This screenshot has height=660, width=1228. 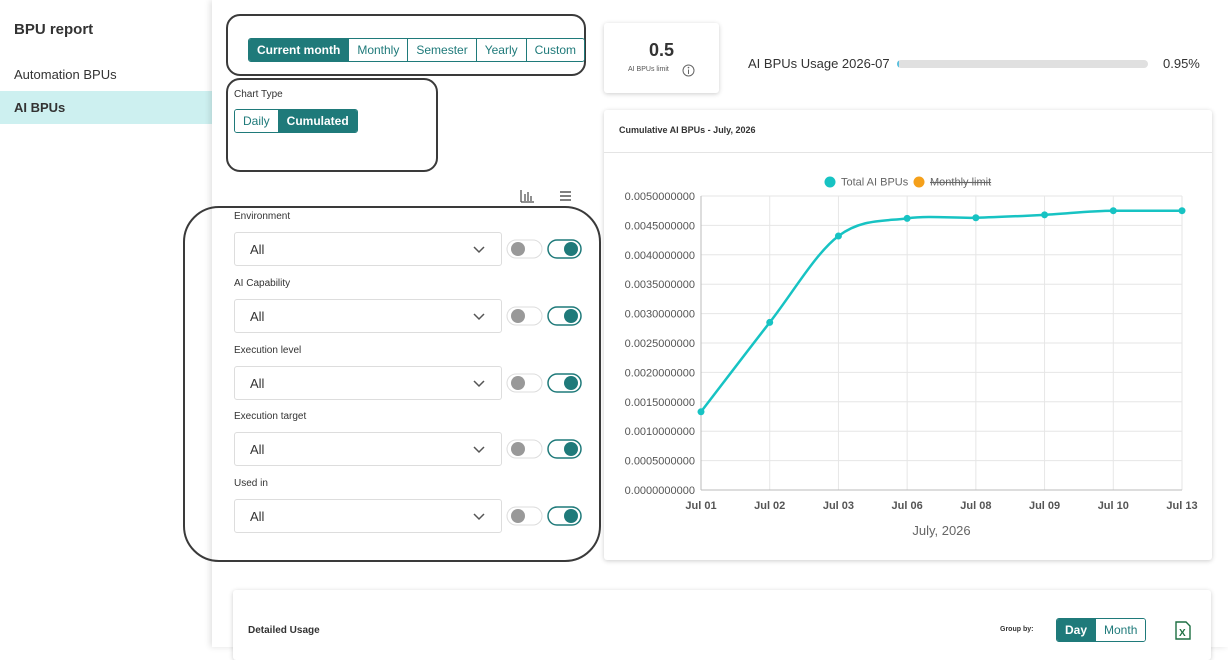 What do you see at coordinates (1044, 506) in the screenshot?
I see `x-tick-label: Jul 09` at bounding box center [1044, 506].